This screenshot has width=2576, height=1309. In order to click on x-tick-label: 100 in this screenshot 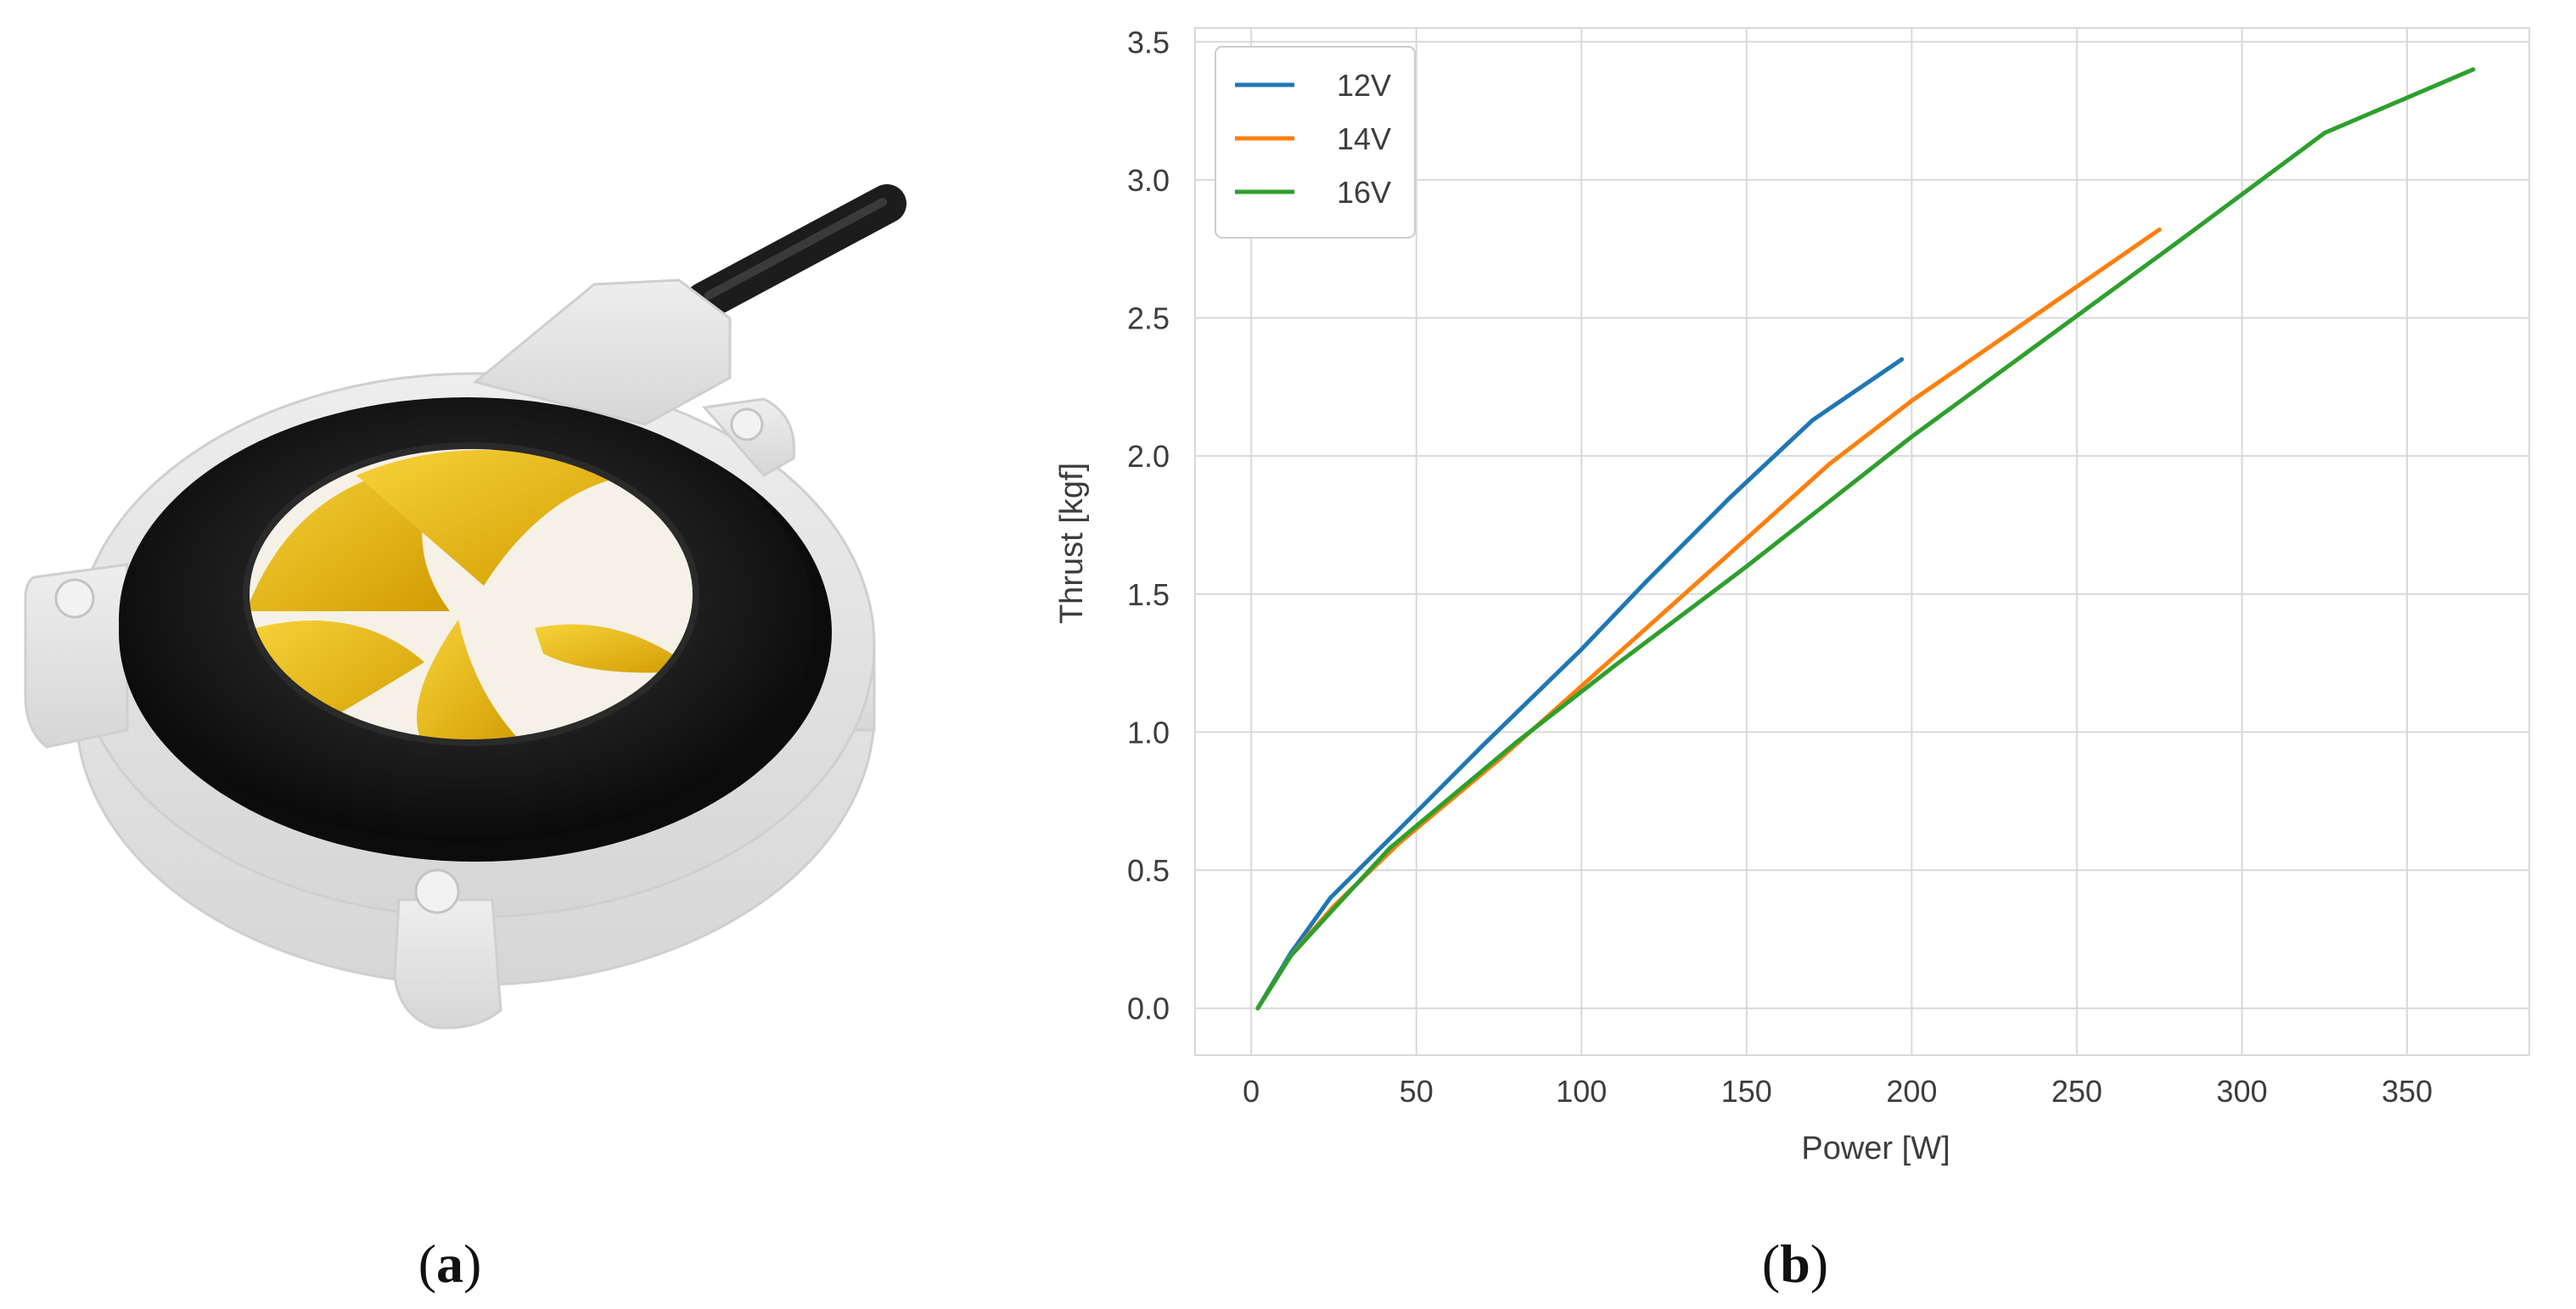, I will do `click(1581, 1091)`.